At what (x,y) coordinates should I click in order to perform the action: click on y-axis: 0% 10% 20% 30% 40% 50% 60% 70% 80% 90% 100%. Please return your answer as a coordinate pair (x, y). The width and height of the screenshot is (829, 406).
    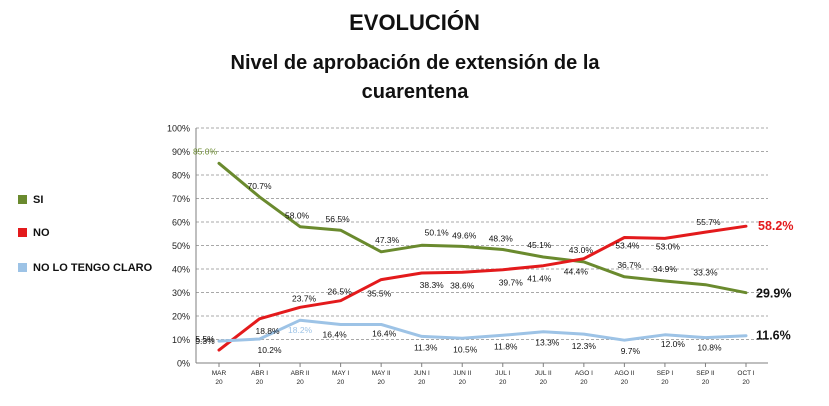
    Looking at the image, I should click on (178, 246).